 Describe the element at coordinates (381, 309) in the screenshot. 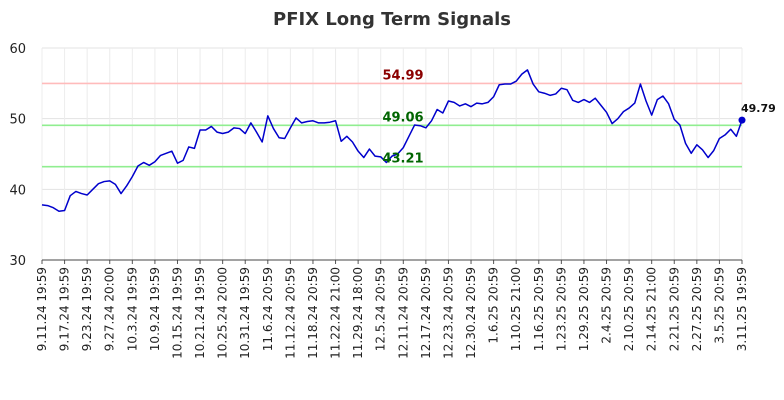

I see `x-tick-label: 12.5.24 20:59` at that location.